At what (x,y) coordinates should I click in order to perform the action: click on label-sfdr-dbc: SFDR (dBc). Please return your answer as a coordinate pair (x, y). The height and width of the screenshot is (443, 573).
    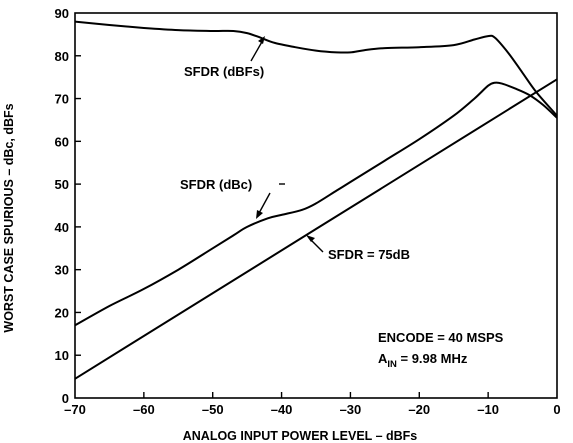
    Looking at the image, I should click on (216, 184).